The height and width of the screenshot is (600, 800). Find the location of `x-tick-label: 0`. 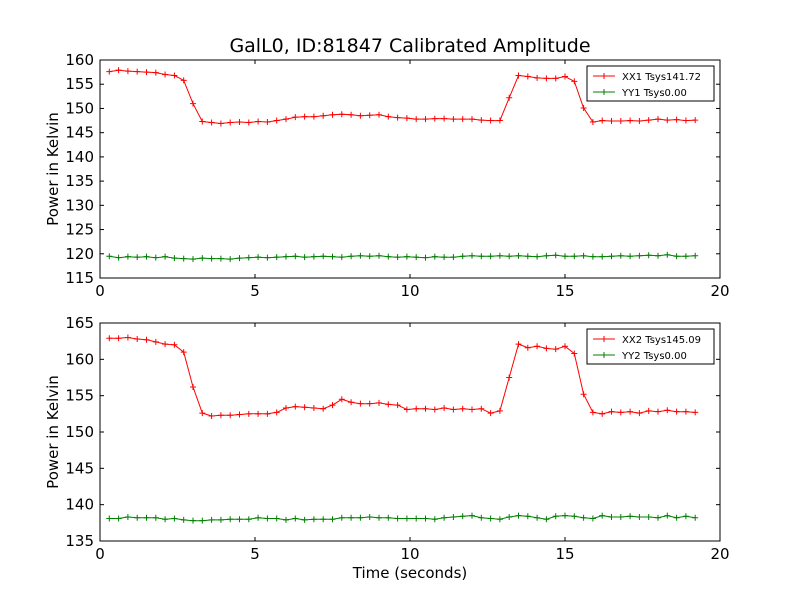

x-tick-label: 0 is located at coordinates (100, 291).